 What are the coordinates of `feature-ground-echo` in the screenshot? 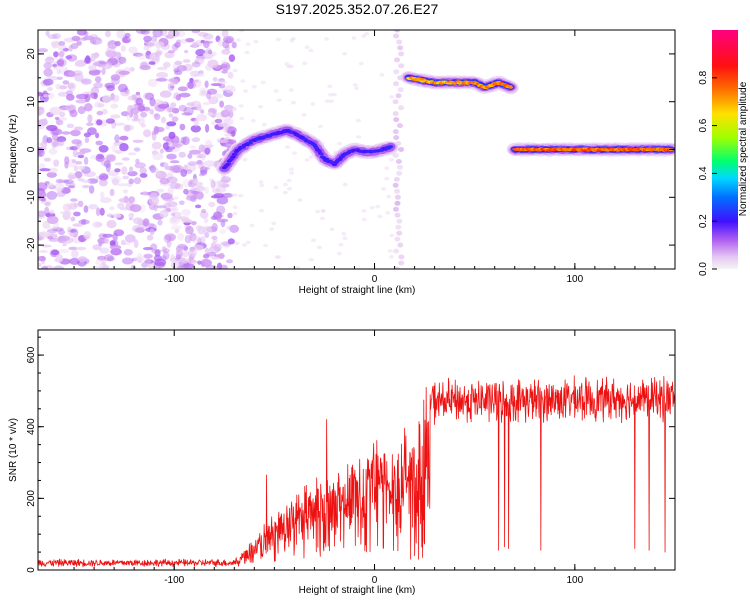 It's located at (590, 149).